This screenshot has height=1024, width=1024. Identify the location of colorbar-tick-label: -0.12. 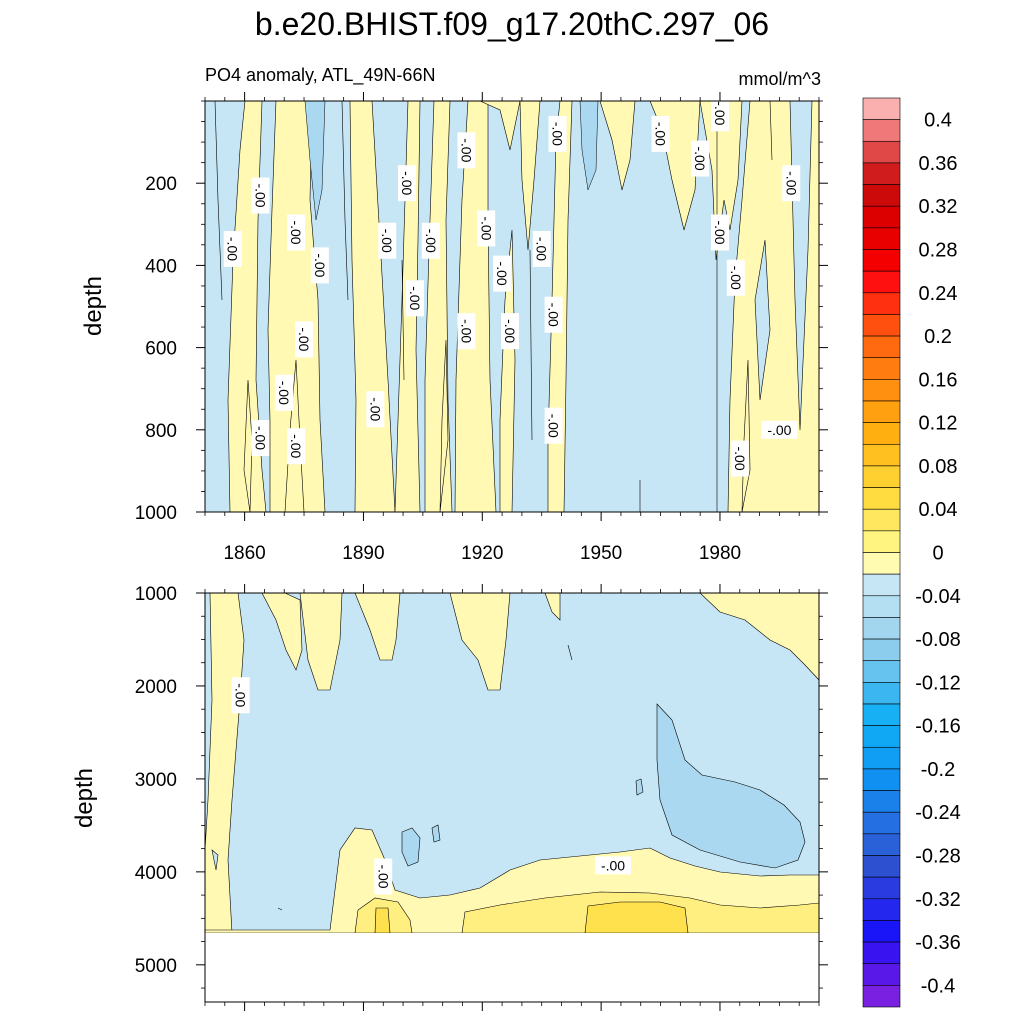
(938, 683).